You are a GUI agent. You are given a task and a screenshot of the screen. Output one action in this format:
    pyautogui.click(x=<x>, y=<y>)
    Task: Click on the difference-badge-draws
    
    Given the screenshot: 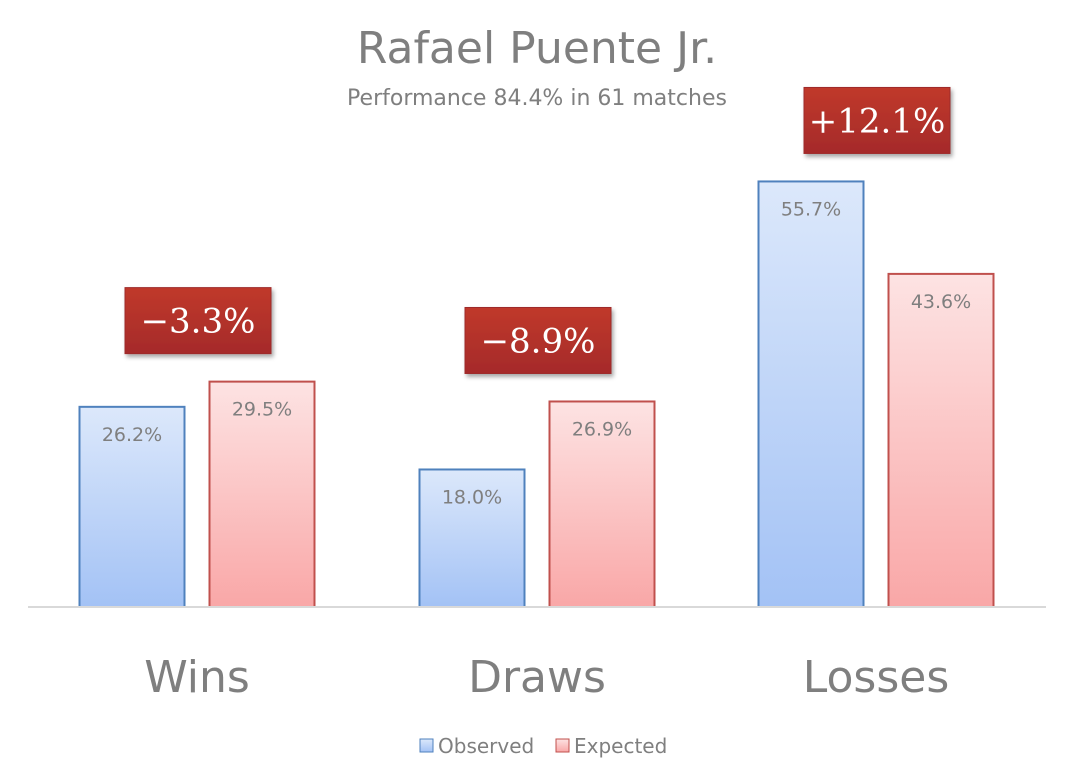 What is the action you would take?
    pyautogui.click(x=538, y=340)
    